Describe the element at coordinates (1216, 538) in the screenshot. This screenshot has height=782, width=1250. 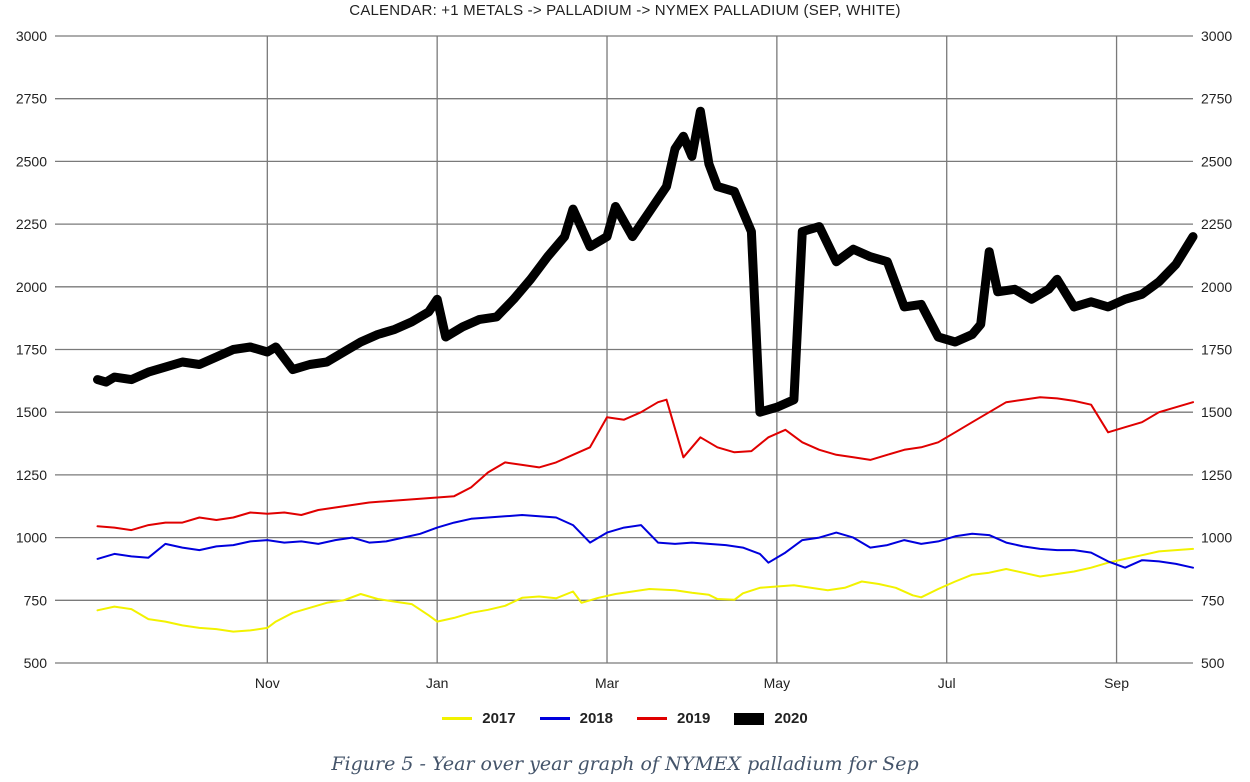
I see `y-tick-label-right: 1000` at that location.